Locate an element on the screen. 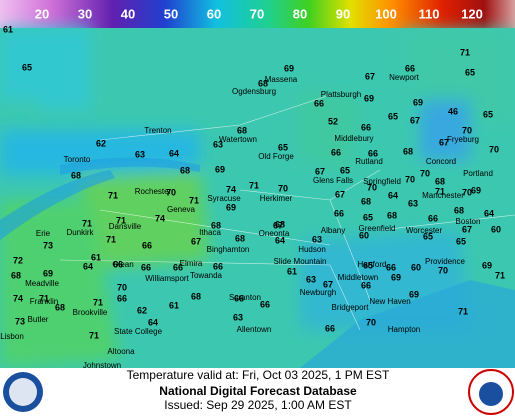 Image resolution: width=515 pixels, height=418 pixels. legend-label: 120 is located at coordinates (472, 13).